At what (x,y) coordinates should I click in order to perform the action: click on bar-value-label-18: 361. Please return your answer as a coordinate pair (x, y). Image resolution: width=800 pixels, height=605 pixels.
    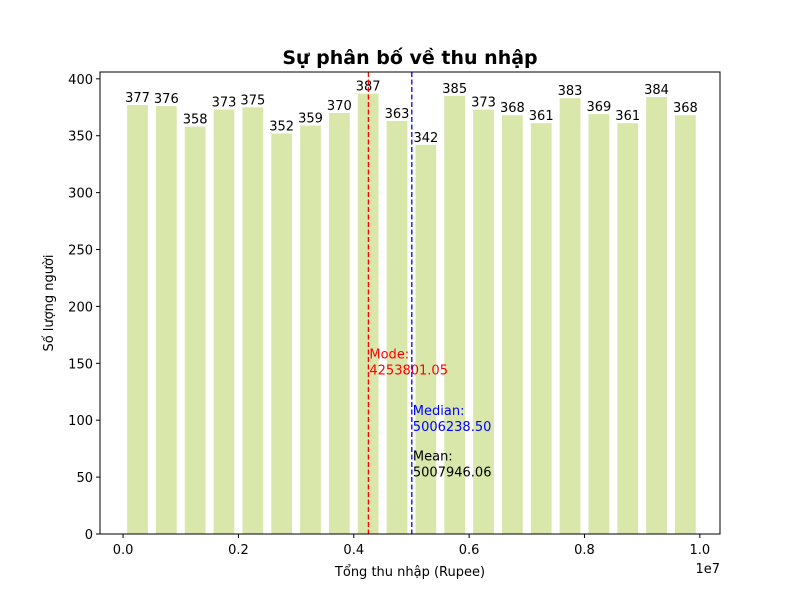
    Looking at the image, I should click on (627, 116).